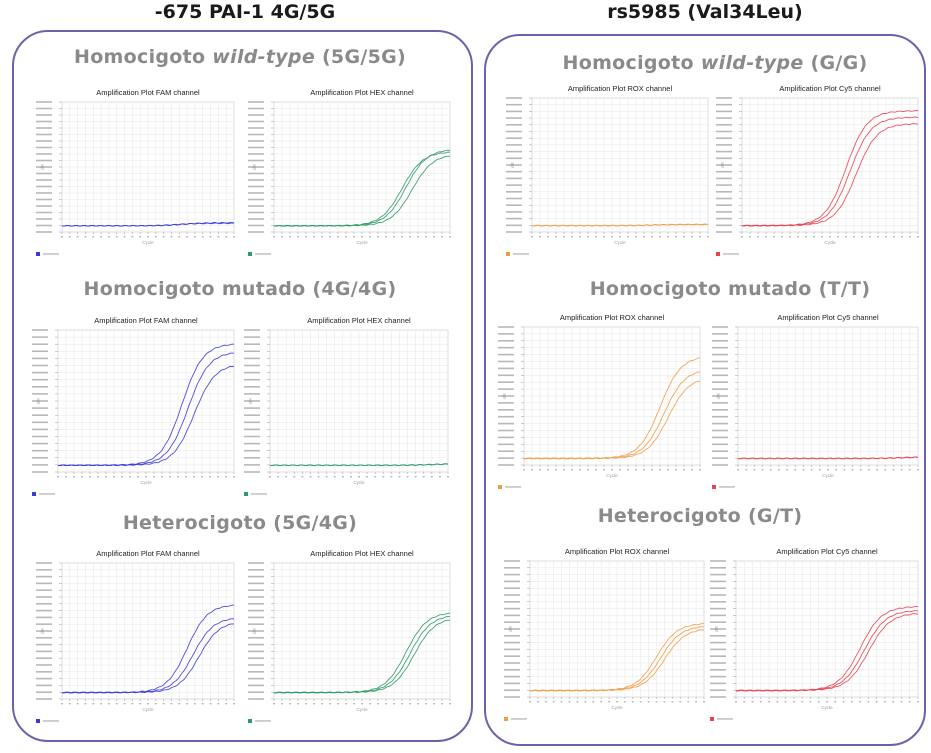 Image resolution: width=931 pixels, height=753 pixels. Describe the element at coordinates (752, 63) in the screenshot. I see `section-title-em: wild-type` at that location.